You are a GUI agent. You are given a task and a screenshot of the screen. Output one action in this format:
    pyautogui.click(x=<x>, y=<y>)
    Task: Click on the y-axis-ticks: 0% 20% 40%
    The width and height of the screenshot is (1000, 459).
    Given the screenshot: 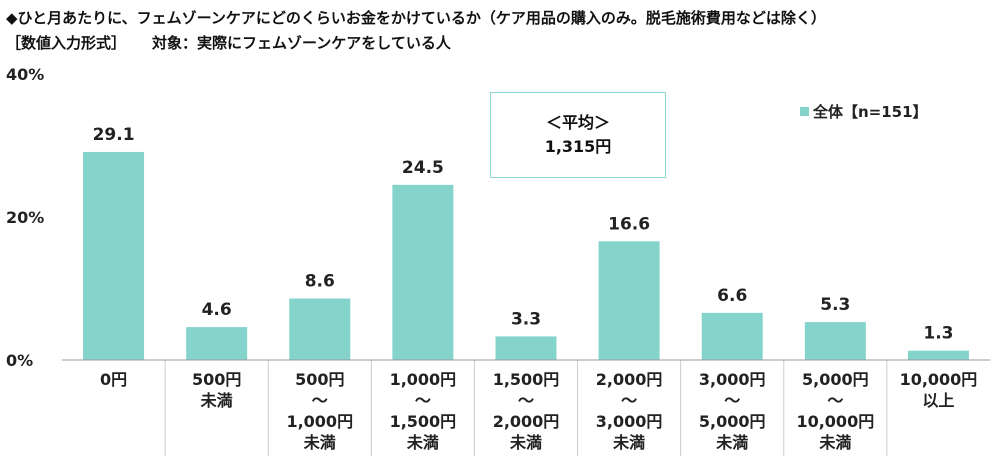 What is the action you would take?
    pyautogui.click(x=25, y=217)
    